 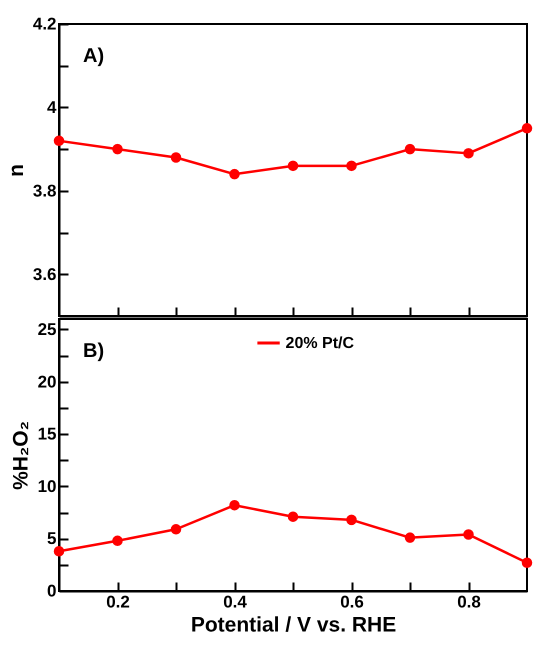 I want to click on y-tick-label: 0, so click(x=51, y=591).